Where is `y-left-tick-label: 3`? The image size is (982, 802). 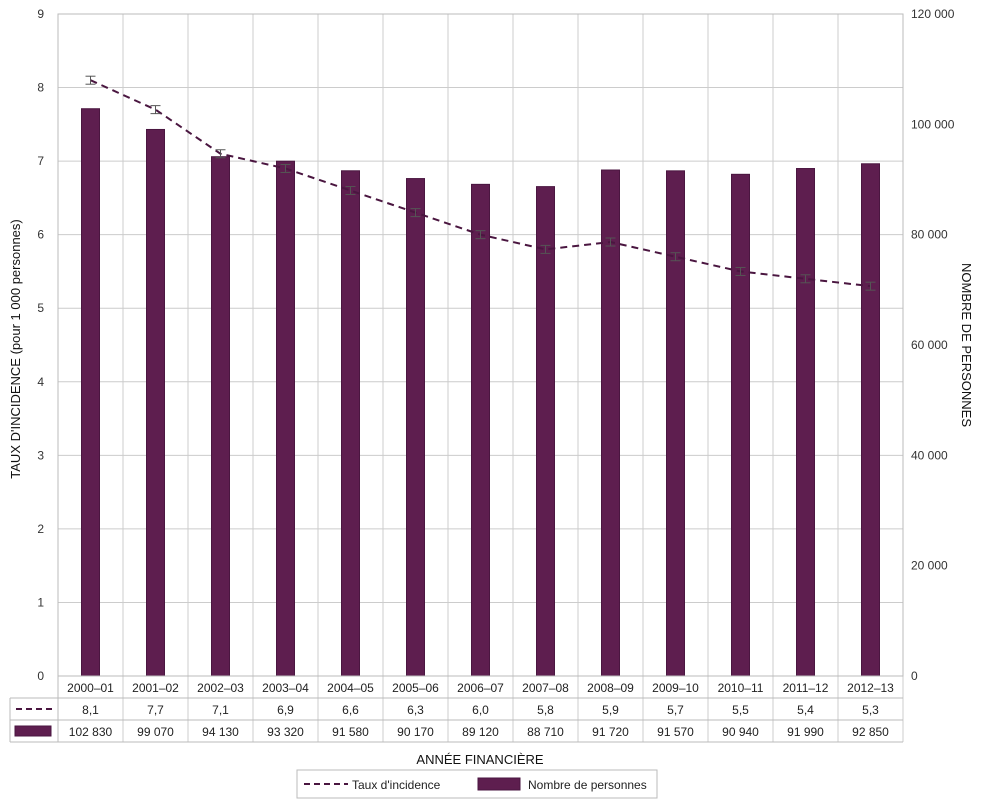 y-left-tick-label: 3 is located at coordinates (40, 455).